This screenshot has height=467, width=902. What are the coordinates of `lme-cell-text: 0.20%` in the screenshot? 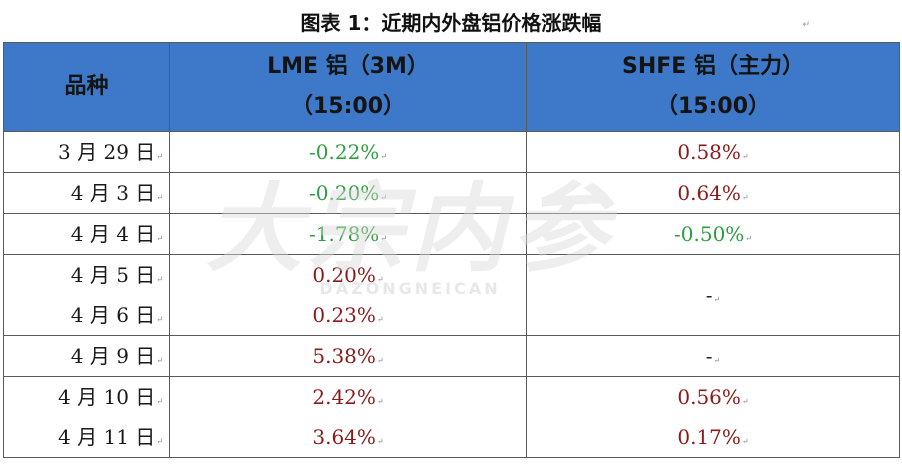 It's located at (344, 275).